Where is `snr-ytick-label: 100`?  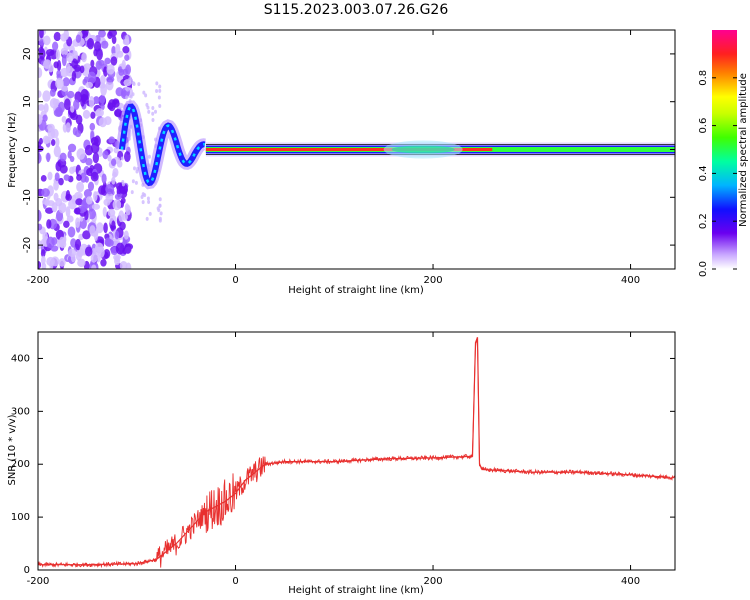 snr-ytick-label: 100 is located at coordinates (20, 517).